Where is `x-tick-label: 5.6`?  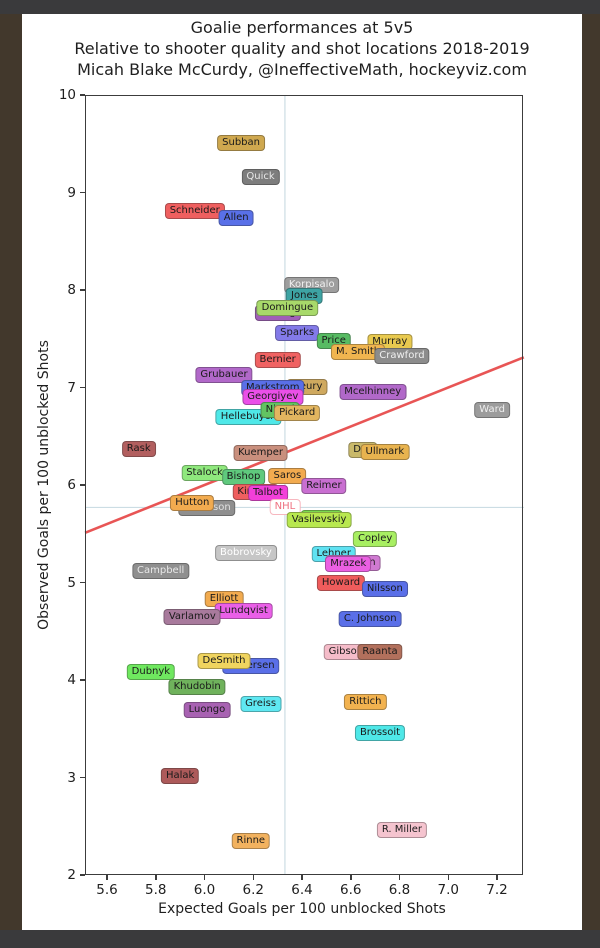 x-tick-label: 5.6 is located at coordinates (107, 890).